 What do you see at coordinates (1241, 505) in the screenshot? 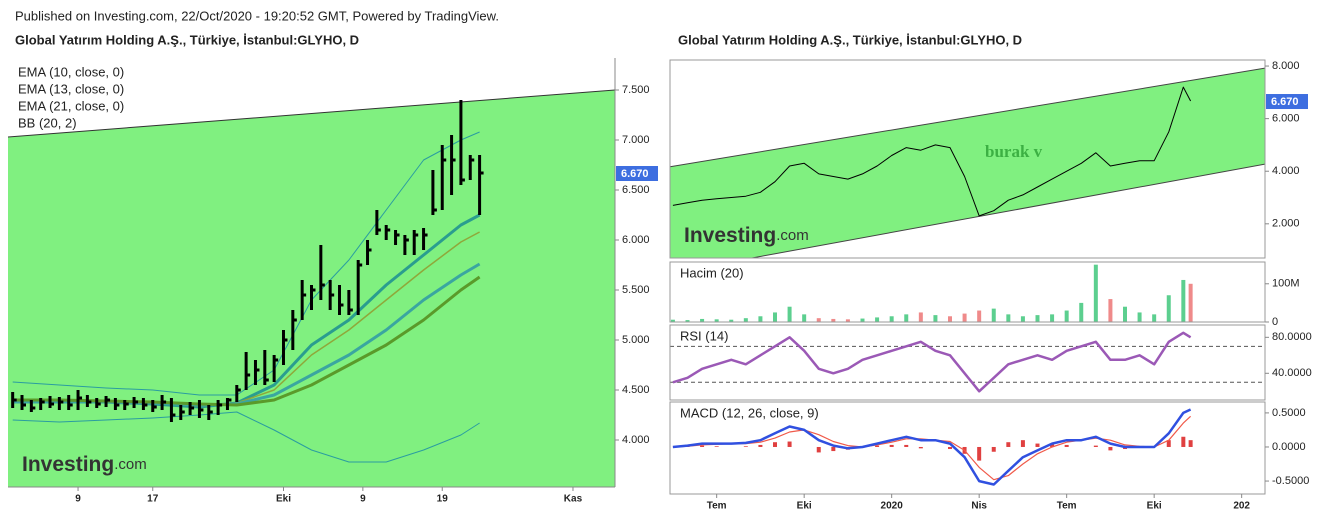
I see `x-tick-label: 202` at bounding box center [1241, 505].